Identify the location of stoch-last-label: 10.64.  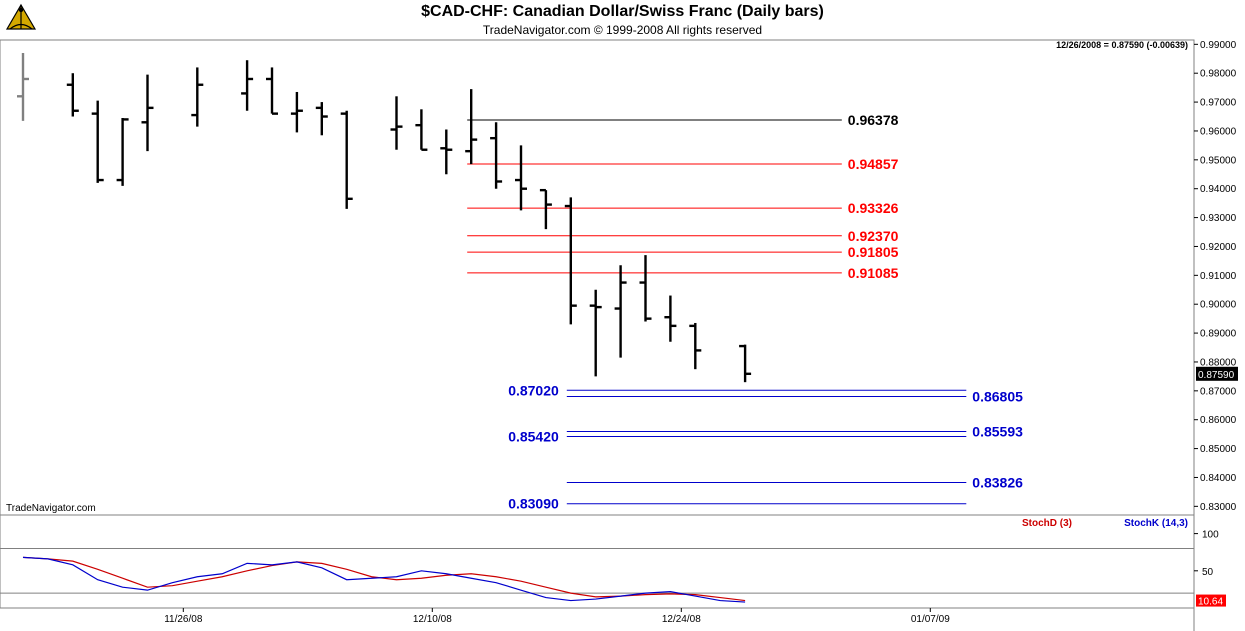
(1210, 602).